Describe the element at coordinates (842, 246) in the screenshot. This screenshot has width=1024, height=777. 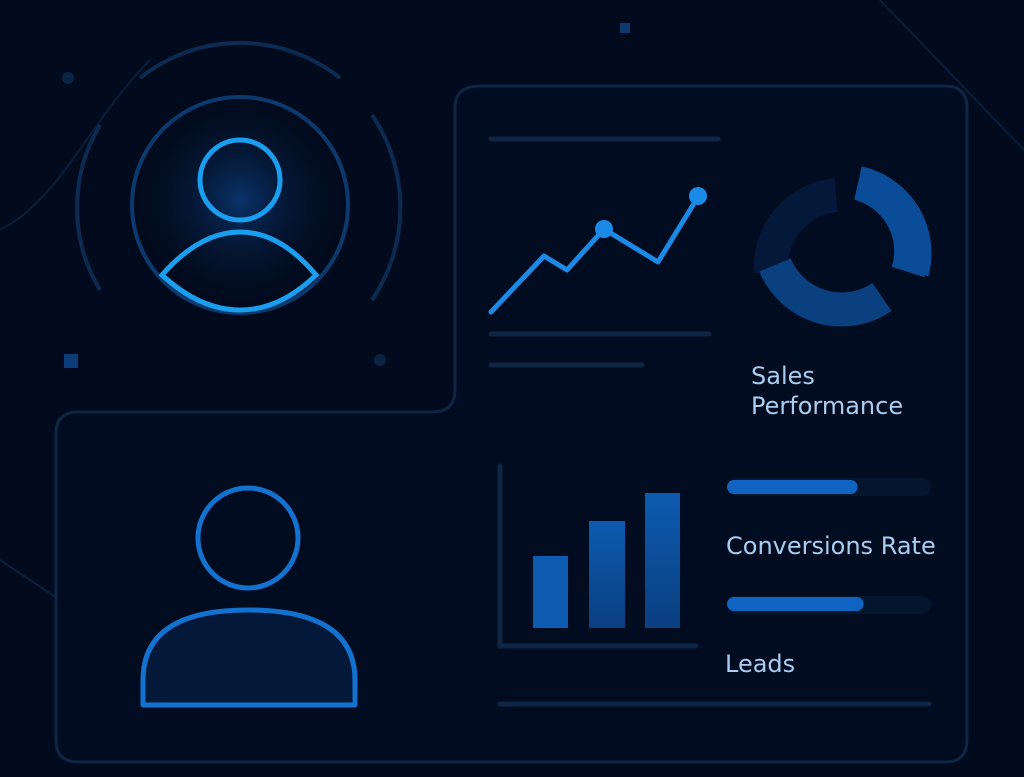
I see `donut-chart-icon` at that location.